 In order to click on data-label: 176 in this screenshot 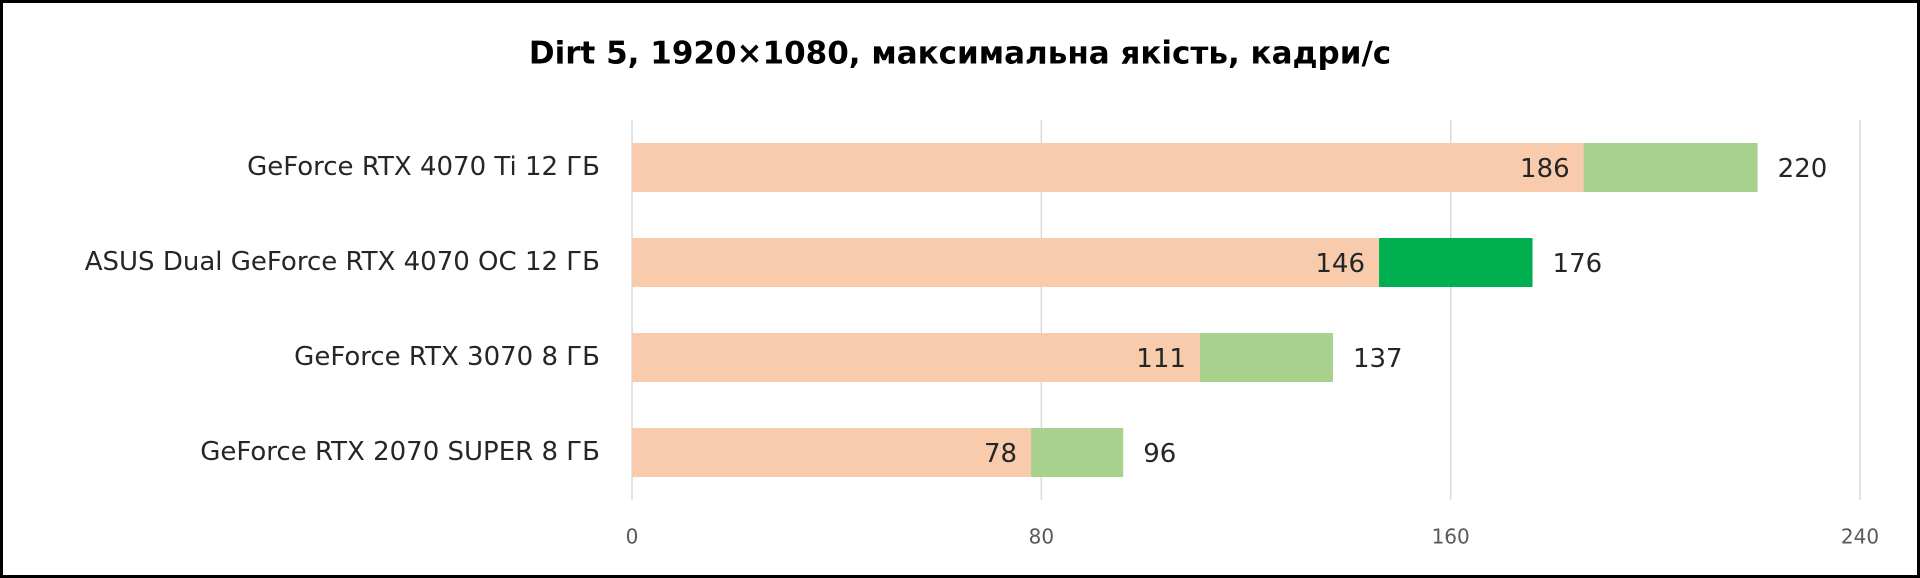, I will do `click(1578, 264)`.